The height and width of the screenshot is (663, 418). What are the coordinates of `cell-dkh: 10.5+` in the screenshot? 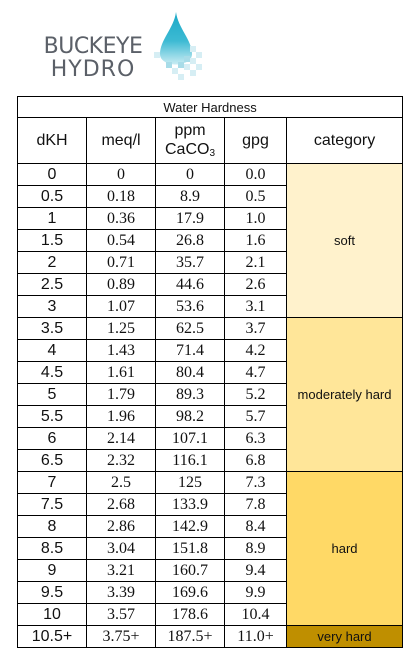 It's located at (52, 636).